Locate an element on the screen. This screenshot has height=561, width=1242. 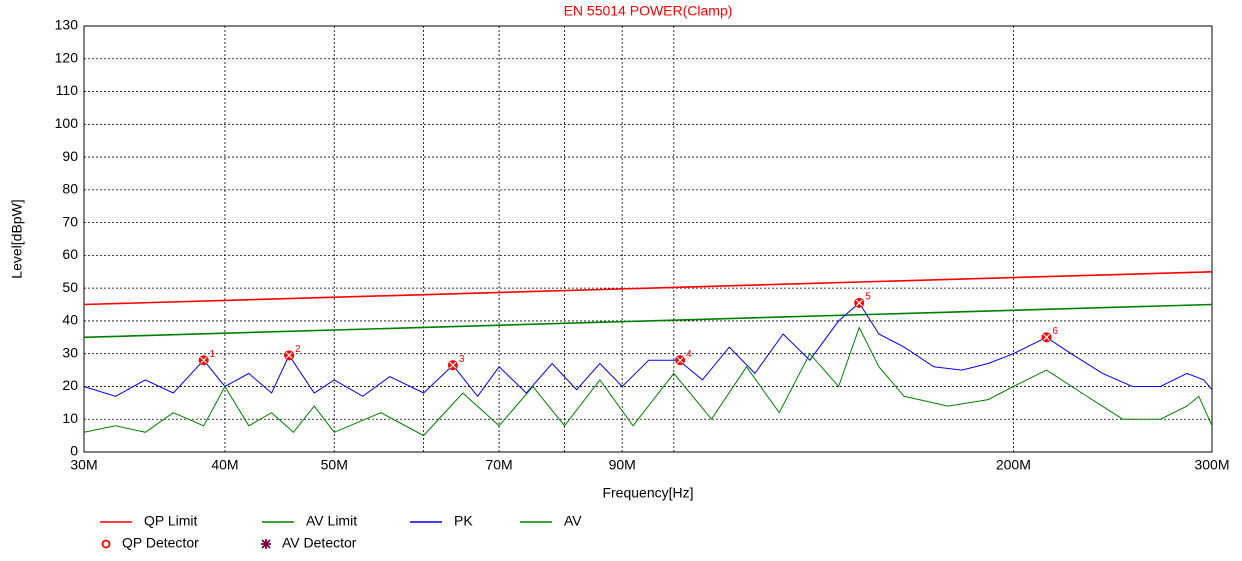
x-tick-label: 70M is located at coordinates (498, 465).